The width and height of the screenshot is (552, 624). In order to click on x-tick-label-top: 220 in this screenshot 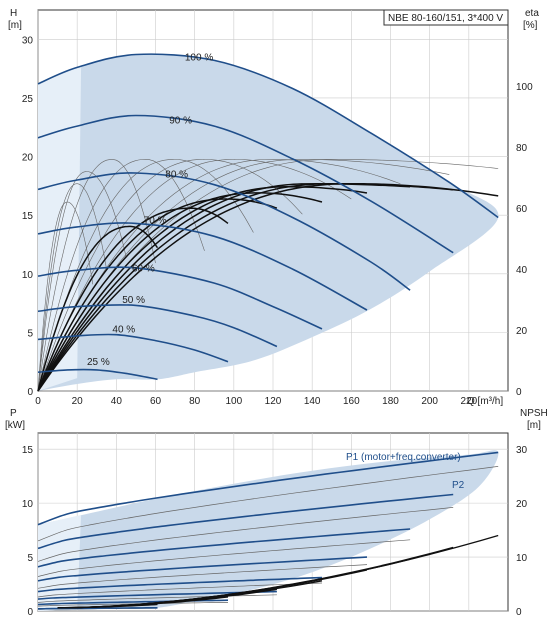, I will do `click(468, 401)`.